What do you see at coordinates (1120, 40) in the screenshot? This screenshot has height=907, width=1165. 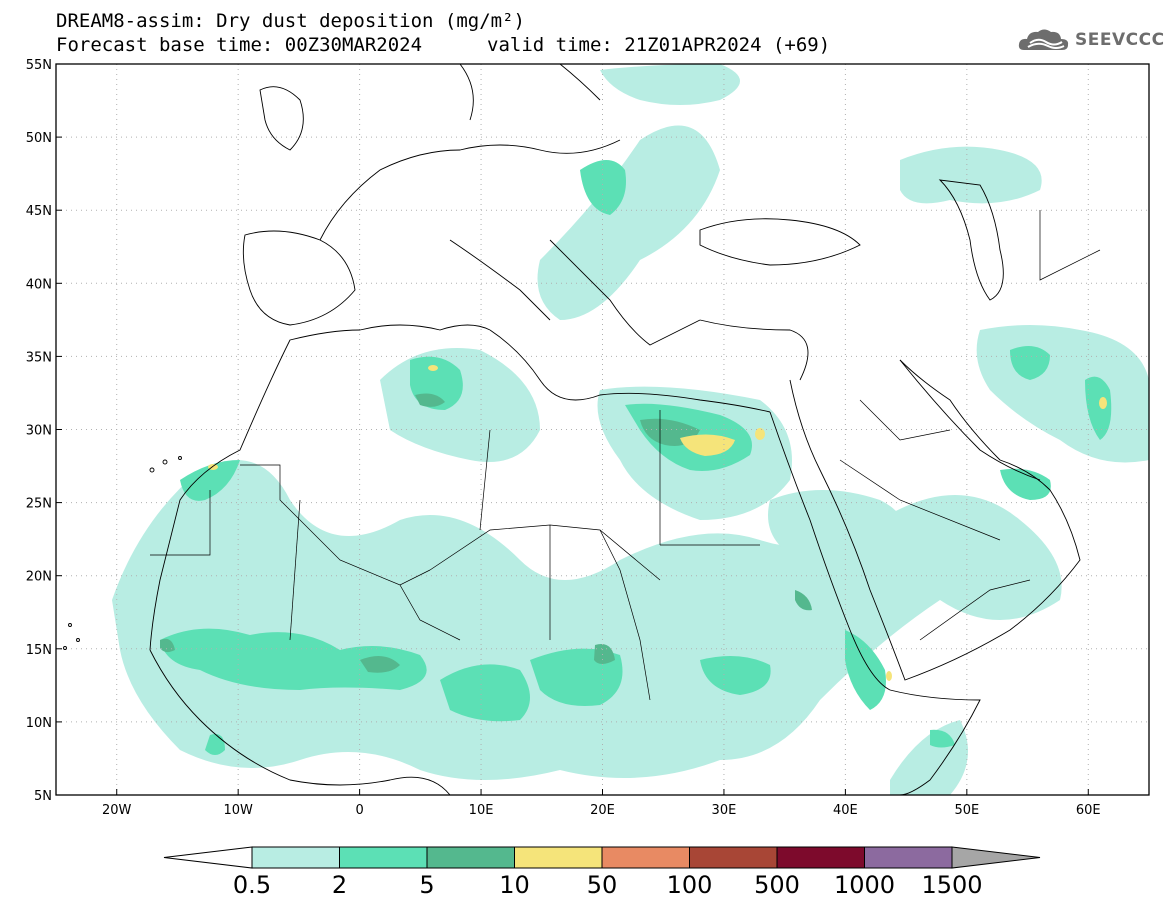 I see `logo-text: SEEVCCC` at bounding box center [1120, 40].